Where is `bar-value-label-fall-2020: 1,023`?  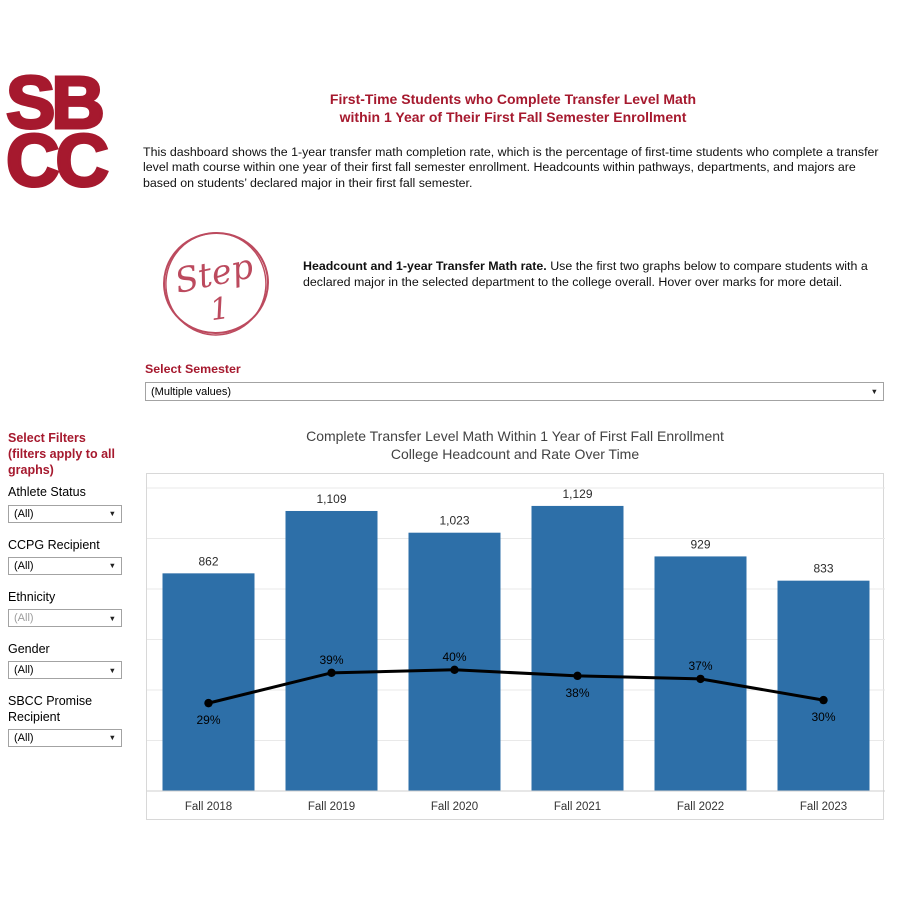
bar-value-label-fall-2020: 1,023 is located at coordinates (454, 521).